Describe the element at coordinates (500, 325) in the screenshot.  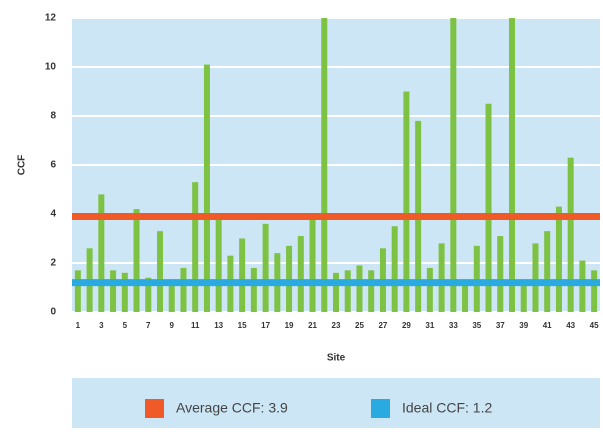
I see `x-tick-label: 37` at that location.